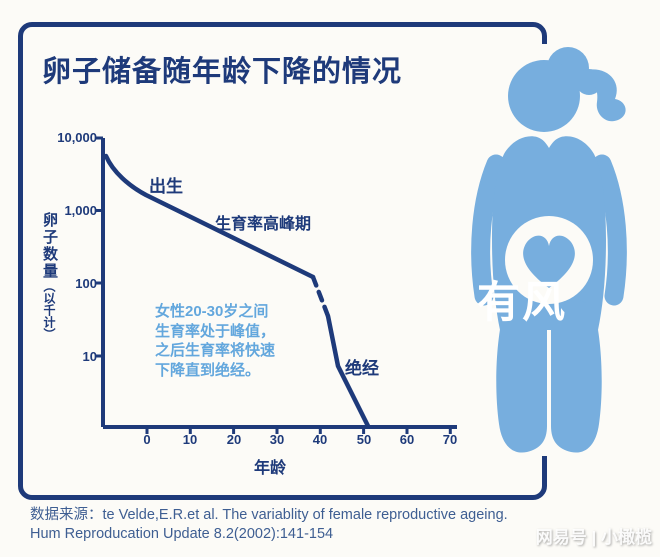 The width and height of the screenshot is (660, 557). What do you see at coordinates (606, 95) in the screenshot?
I see `ponytail` at bounding box center [606, 95].